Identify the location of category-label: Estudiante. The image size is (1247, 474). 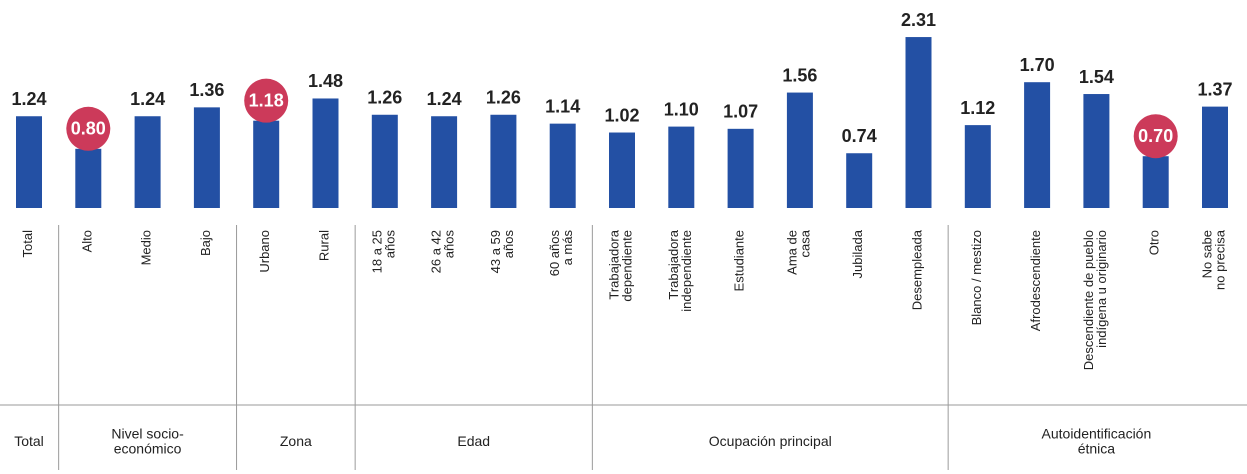
(739, 260).